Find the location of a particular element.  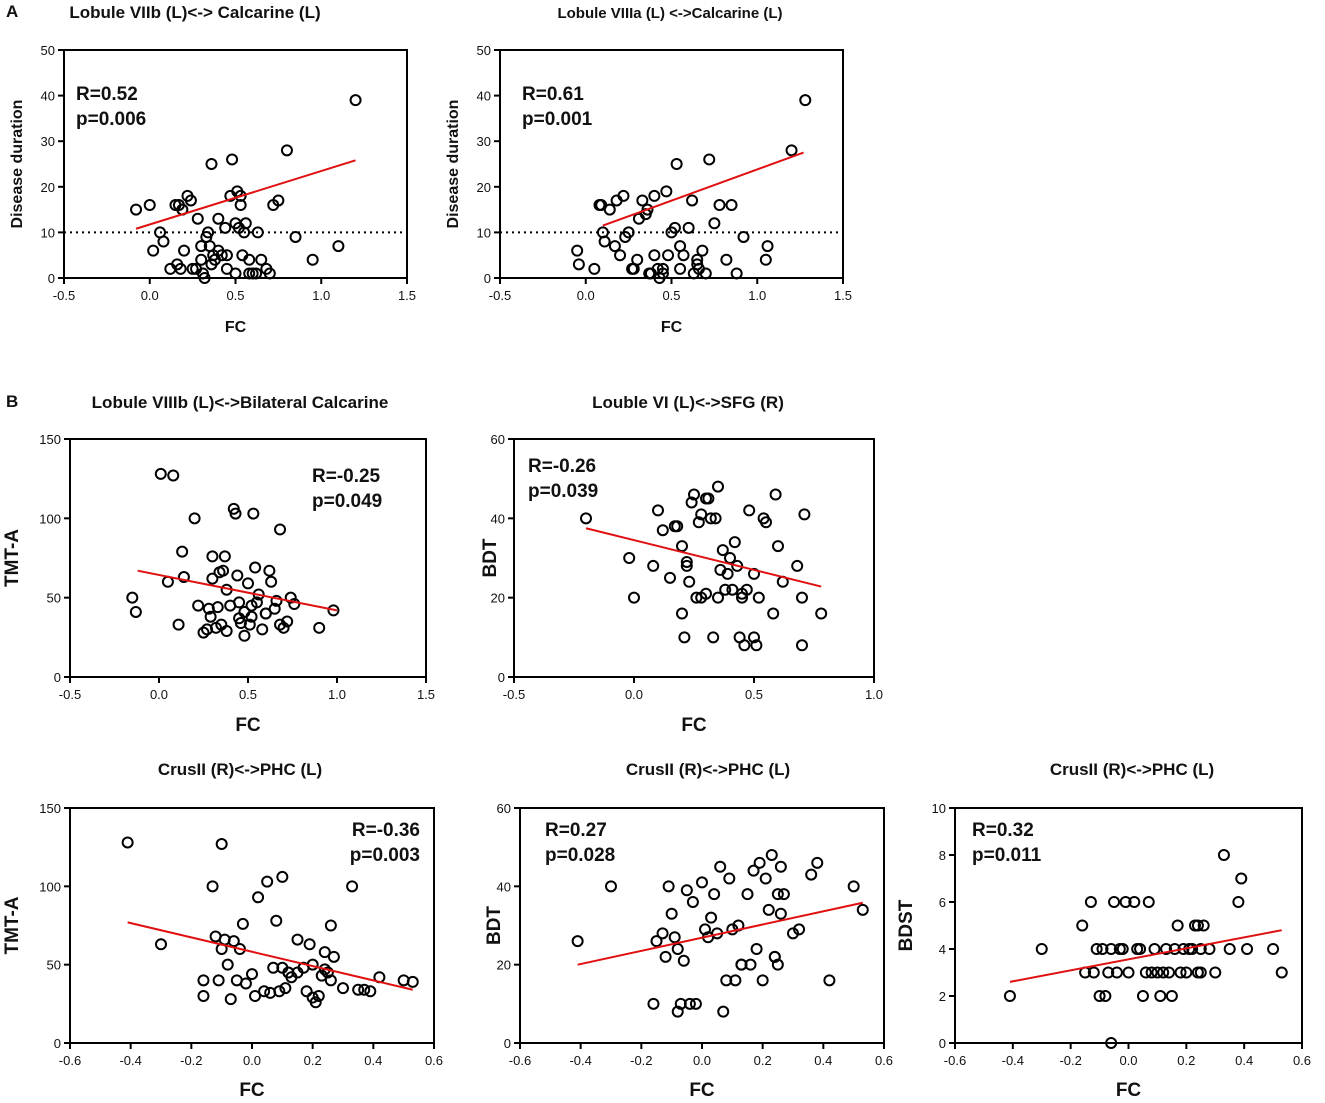

x-axis-label: FC is located at coordinates (702, 1090).